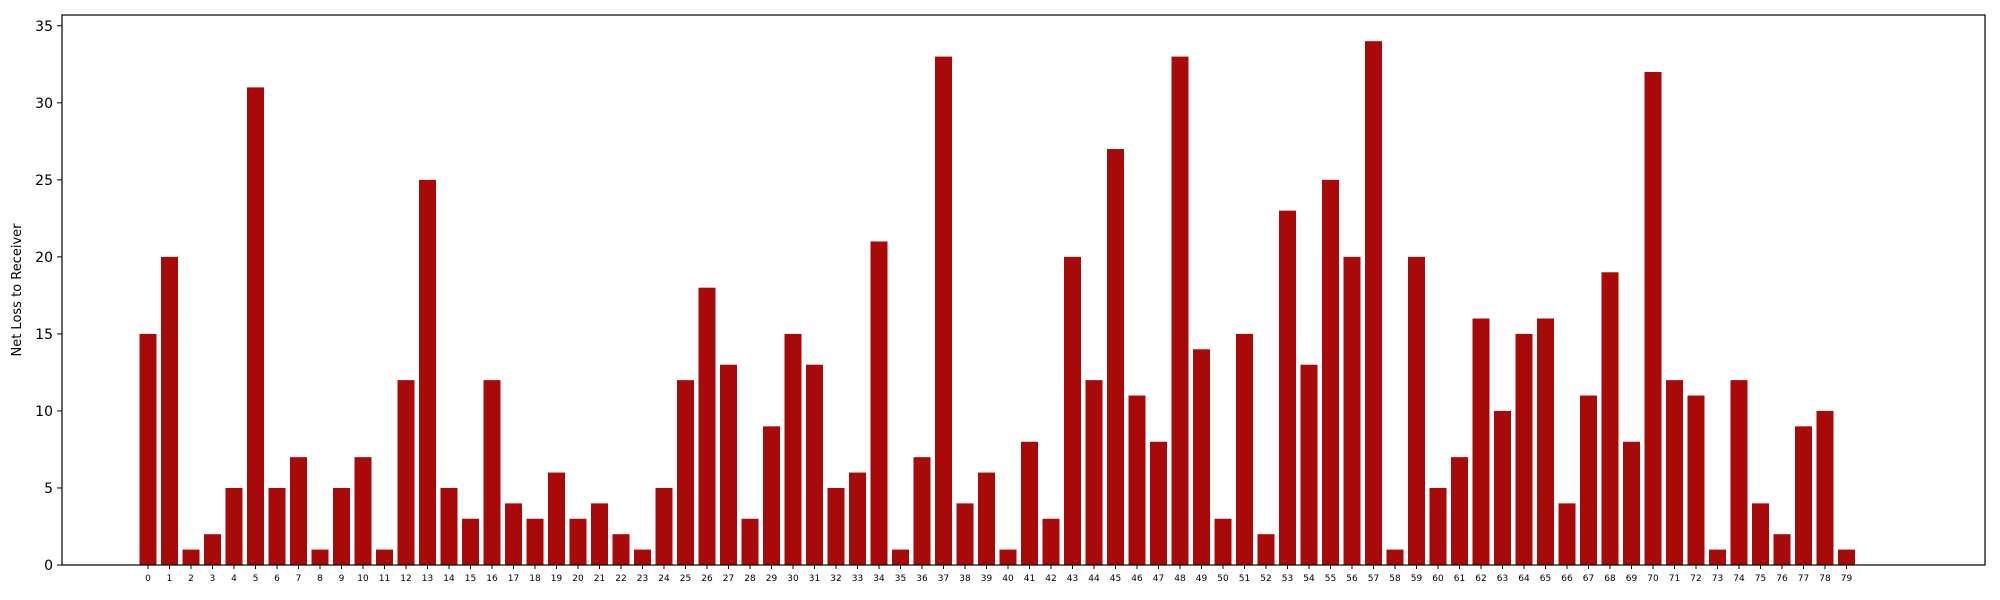 The height and width of the screenshot is (600, 2000). What do you see at coordinates (170, 579) in the screenshot?
I see `x-tick-label: 1` at bounding box center [170, 579].